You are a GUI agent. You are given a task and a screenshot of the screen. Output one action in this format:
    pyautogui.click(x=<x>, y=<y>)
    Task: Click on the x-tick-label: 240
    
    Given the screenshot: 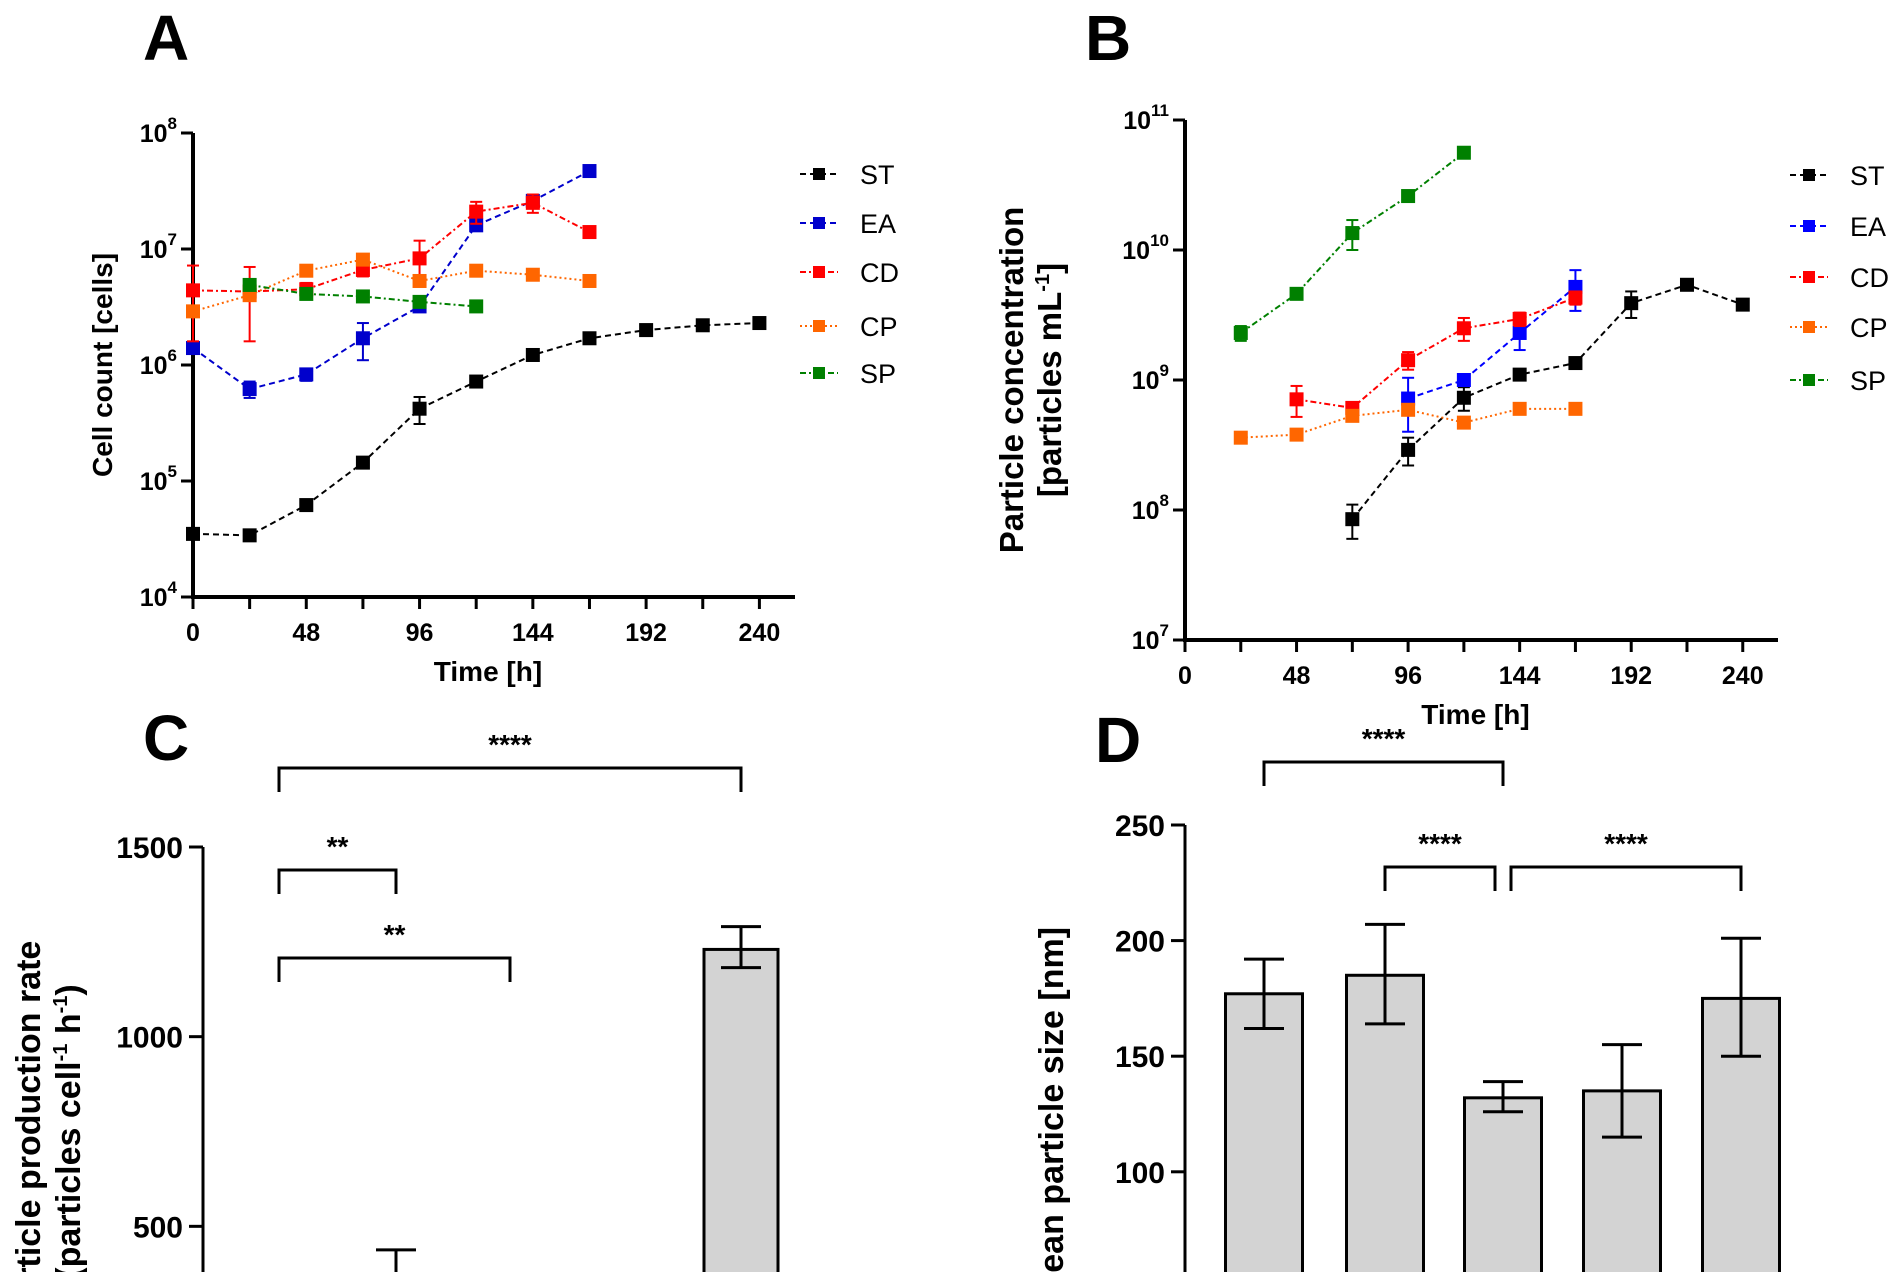 What is the action you would take?
    pyautogui.click(x=760, y=633)
    